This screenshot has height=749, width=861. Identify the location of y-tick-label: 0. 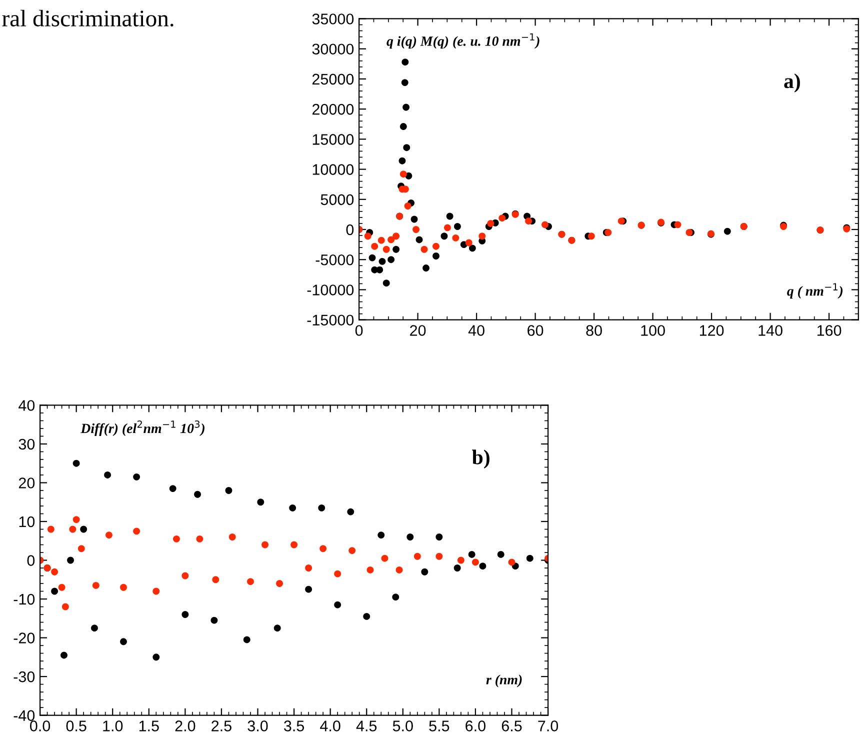
(350, 230).